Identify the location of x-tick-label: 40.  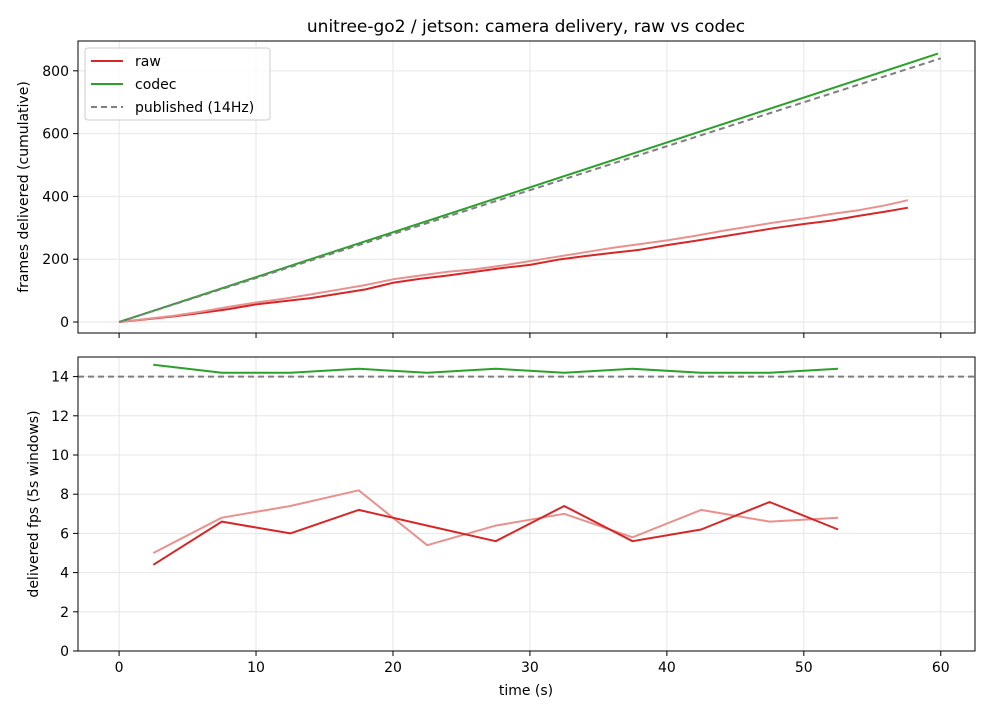
(667, 668).